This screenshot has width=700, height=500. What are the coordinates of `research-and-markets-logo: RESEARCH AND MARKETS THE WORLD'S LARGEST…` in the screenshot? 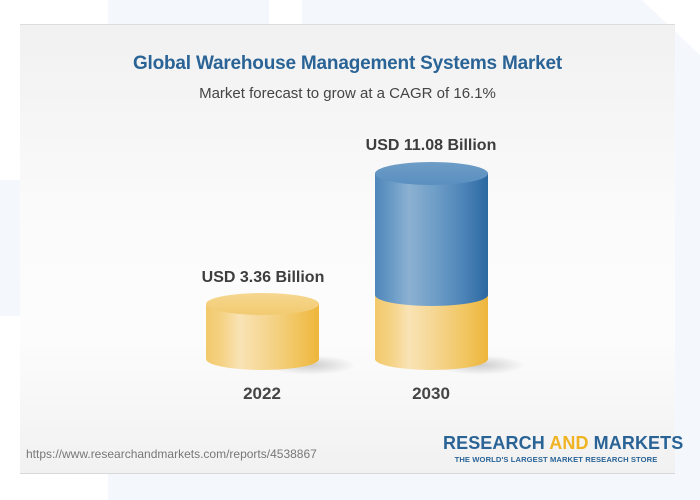 It's located at (563, 448).